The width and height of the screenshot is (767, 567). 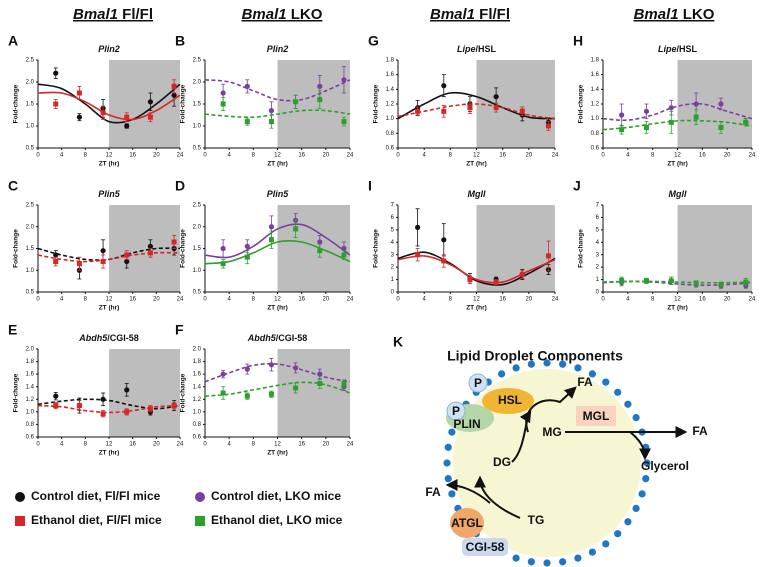 I want to click on y-tick-label: 0.6, so click(x=390, y=149).